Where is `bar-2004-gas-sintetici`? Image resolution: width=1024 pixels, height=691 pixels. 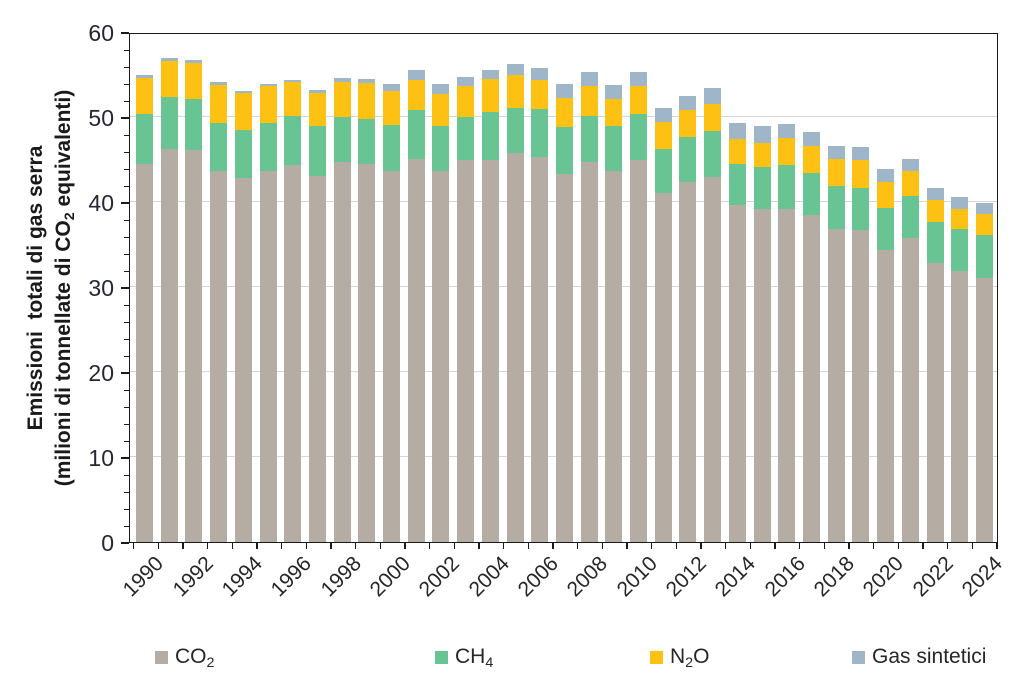
bar-2004-gas-sintetici is located at coordinates (490, 74).